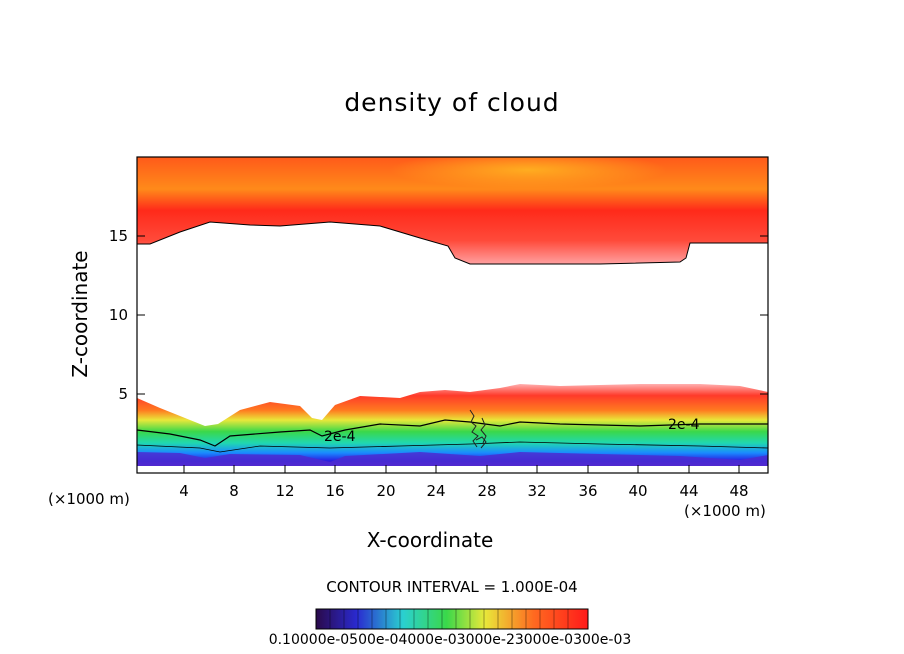 The height and width of the screenshot is (654, 904). I want to click on contour-interval: CONTOUR INTERVAL = 1.000E-04, so click(452, 587).